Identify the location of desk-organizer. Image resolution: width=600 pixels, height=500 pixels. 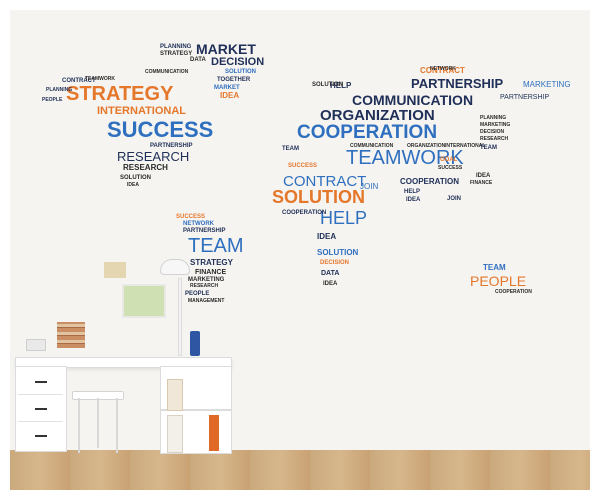
(36, 345).